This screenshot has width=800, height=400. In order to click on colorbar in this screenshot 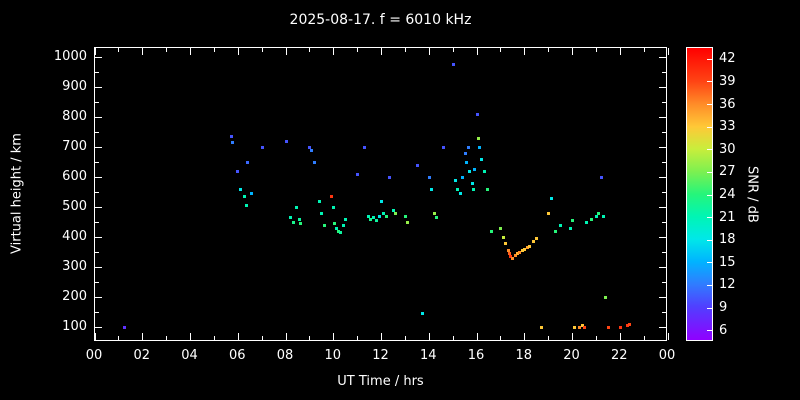, I will do `click(699, 194)`.